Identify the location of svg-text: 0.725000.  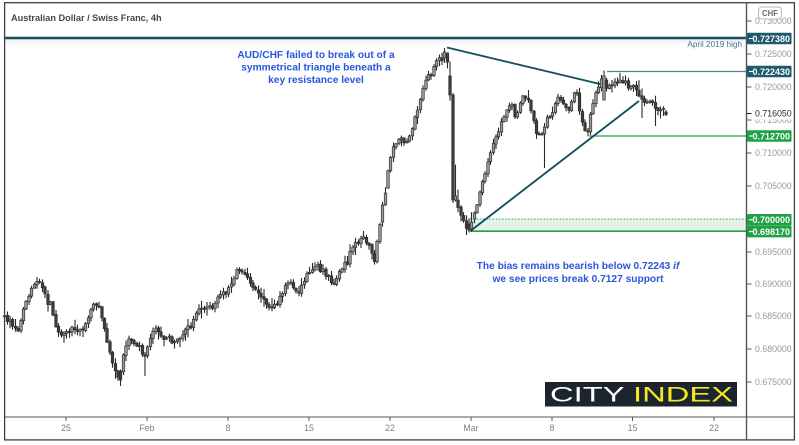
(773, 54).